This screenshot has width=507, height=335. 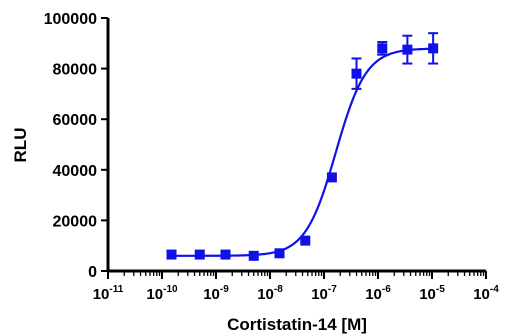 What do you see at coordinates (92, 272) in the screenshot?
I see `y-tick-label: 0` at bounding box center [92, 272].